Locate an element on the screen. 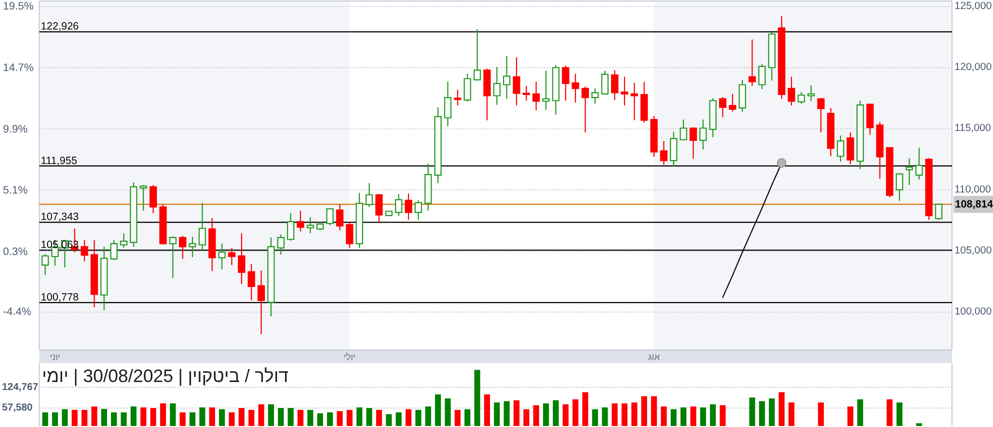  ref-line-label: 100,778 is located at coordinates (59, 297).